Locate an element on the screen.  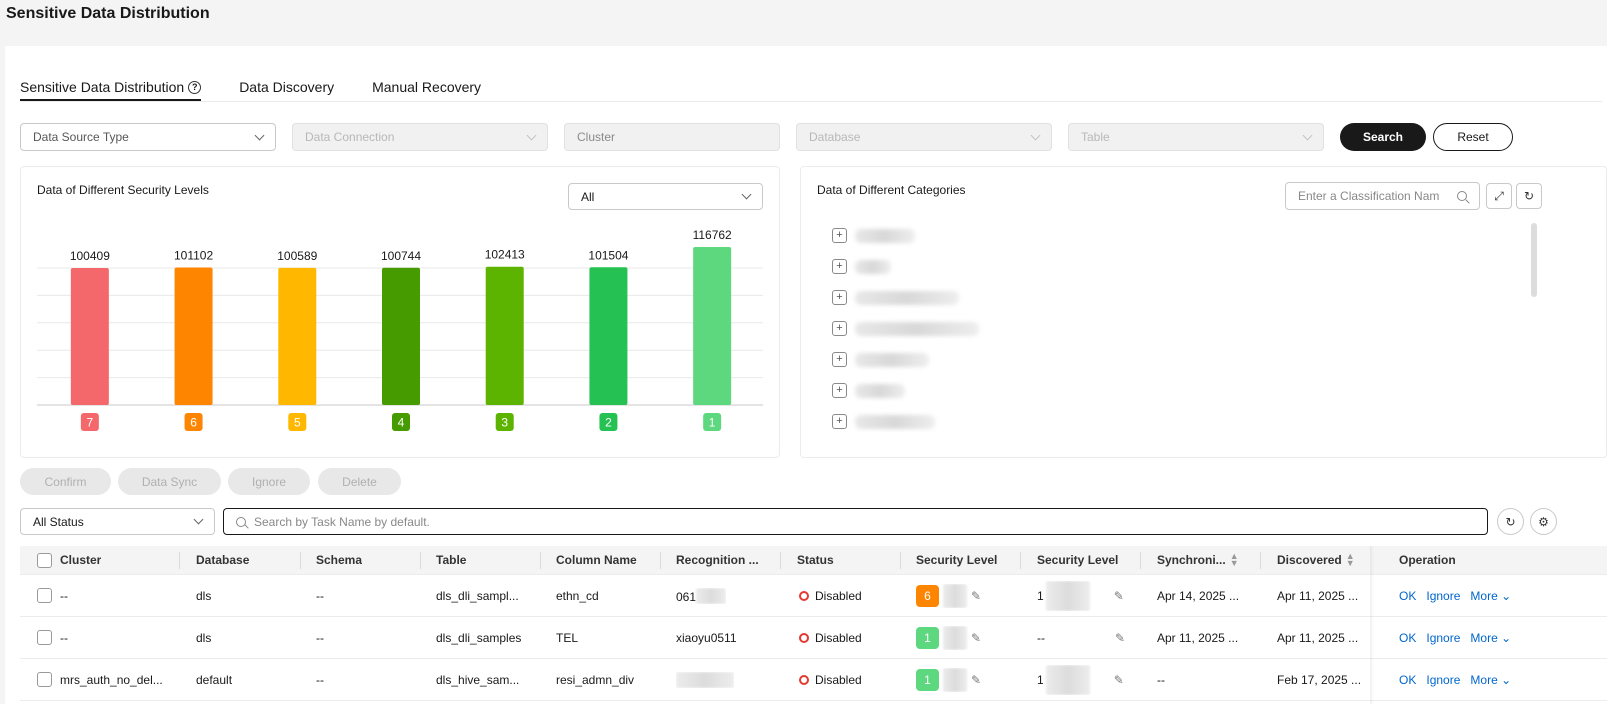
column-header-schema: Schema is located at coordinates (339, 560).